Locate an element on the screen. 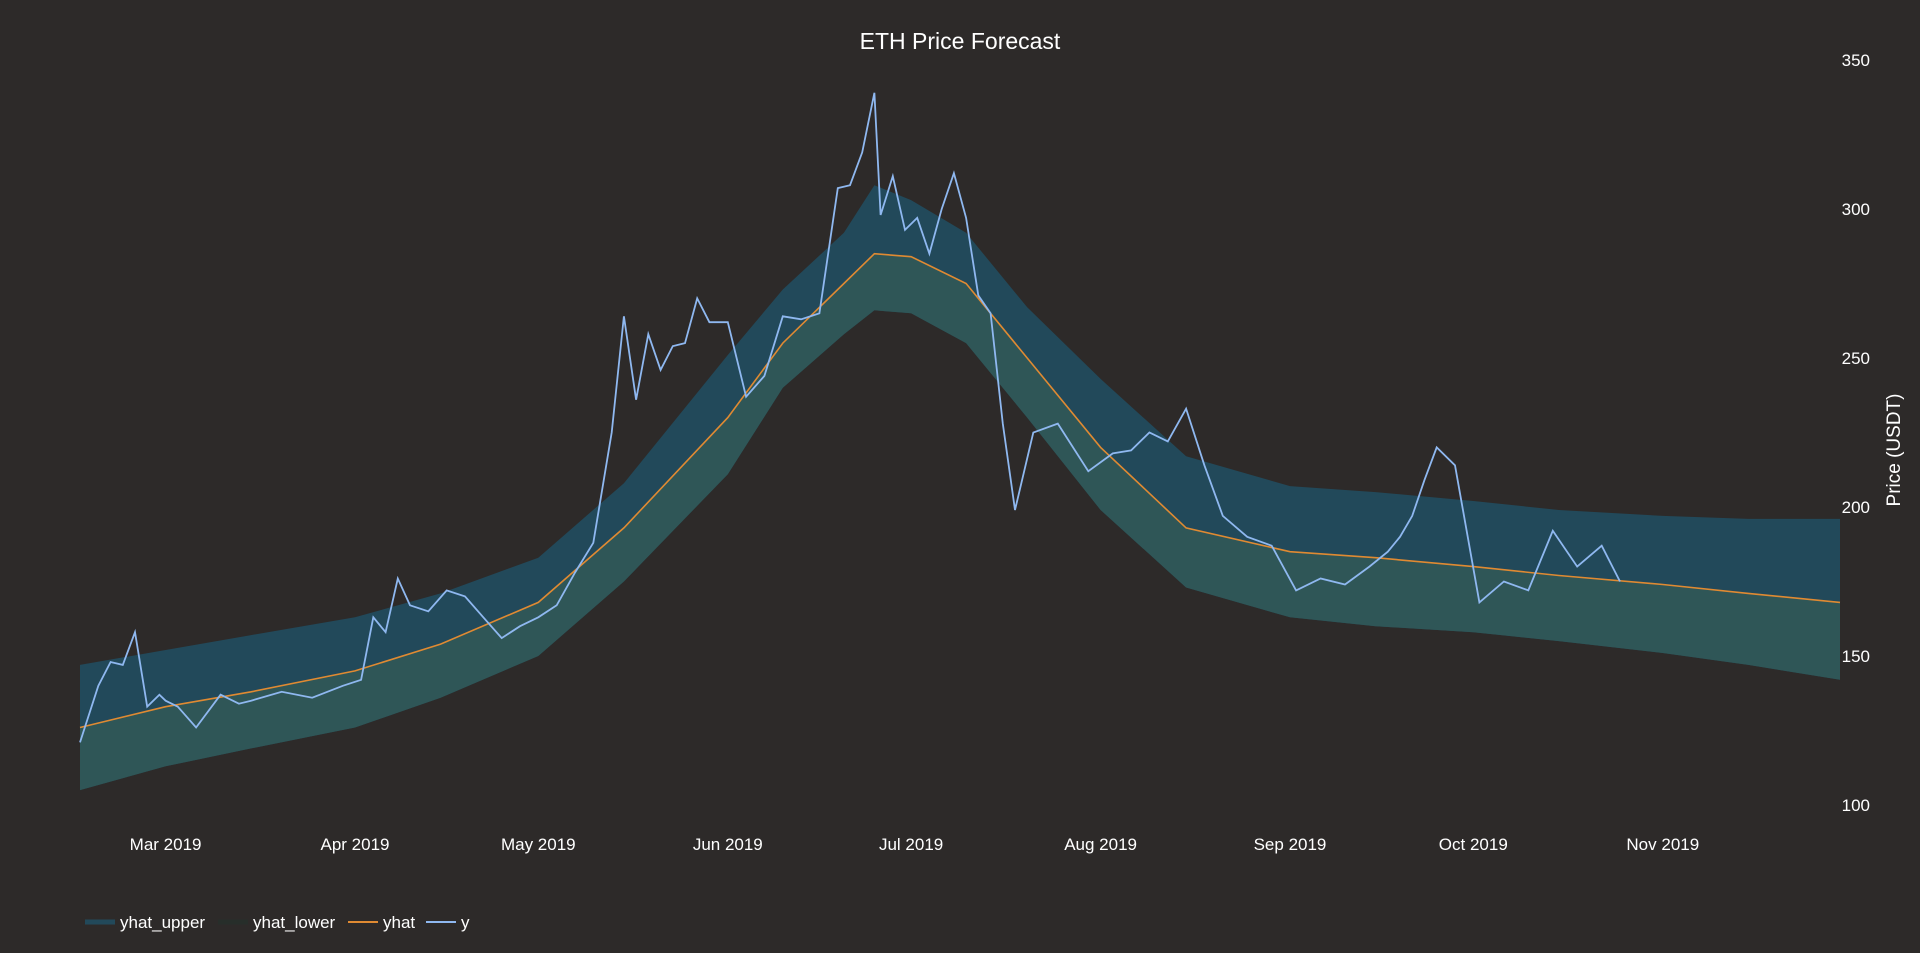  y-axis-title: Price (USDT) is located at coordinates (1894, 450).